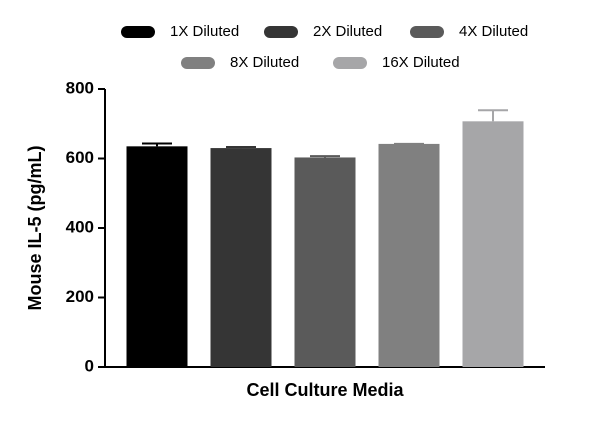 This screenshot has width=600, height=425. I want to click on legend-label: 4X Diluted, so click(493, 31).